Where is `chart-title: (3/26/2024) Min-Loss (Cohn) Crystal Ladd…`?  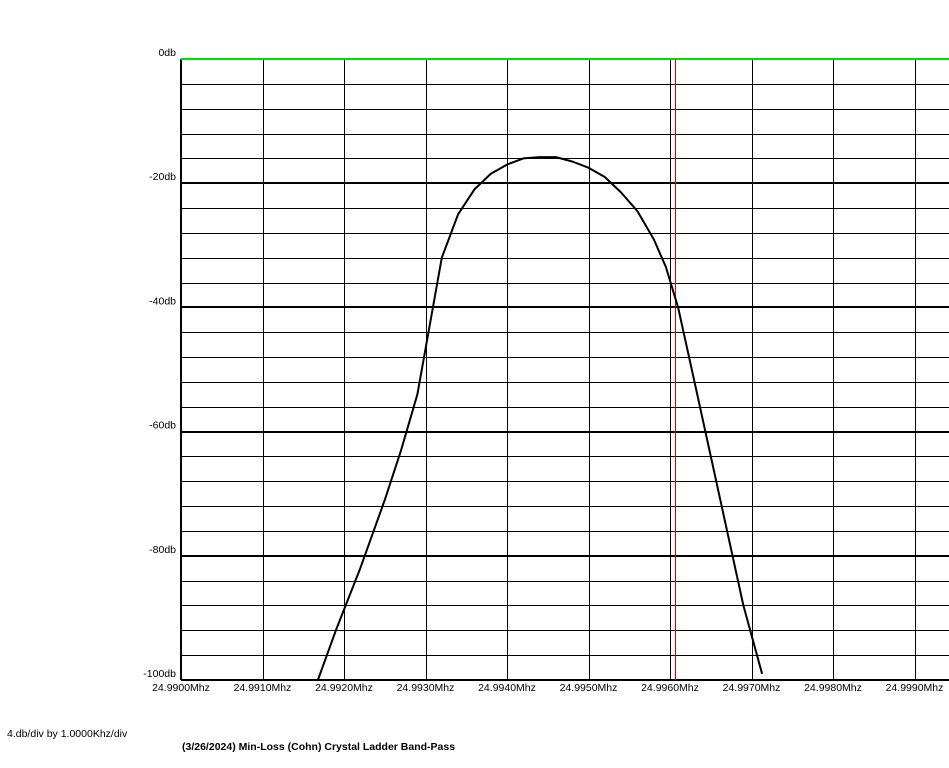 chart-title: (3/26/2024) Min-Loss (Cohn) Crystal Ladd… is located at coordinates (319, 747).